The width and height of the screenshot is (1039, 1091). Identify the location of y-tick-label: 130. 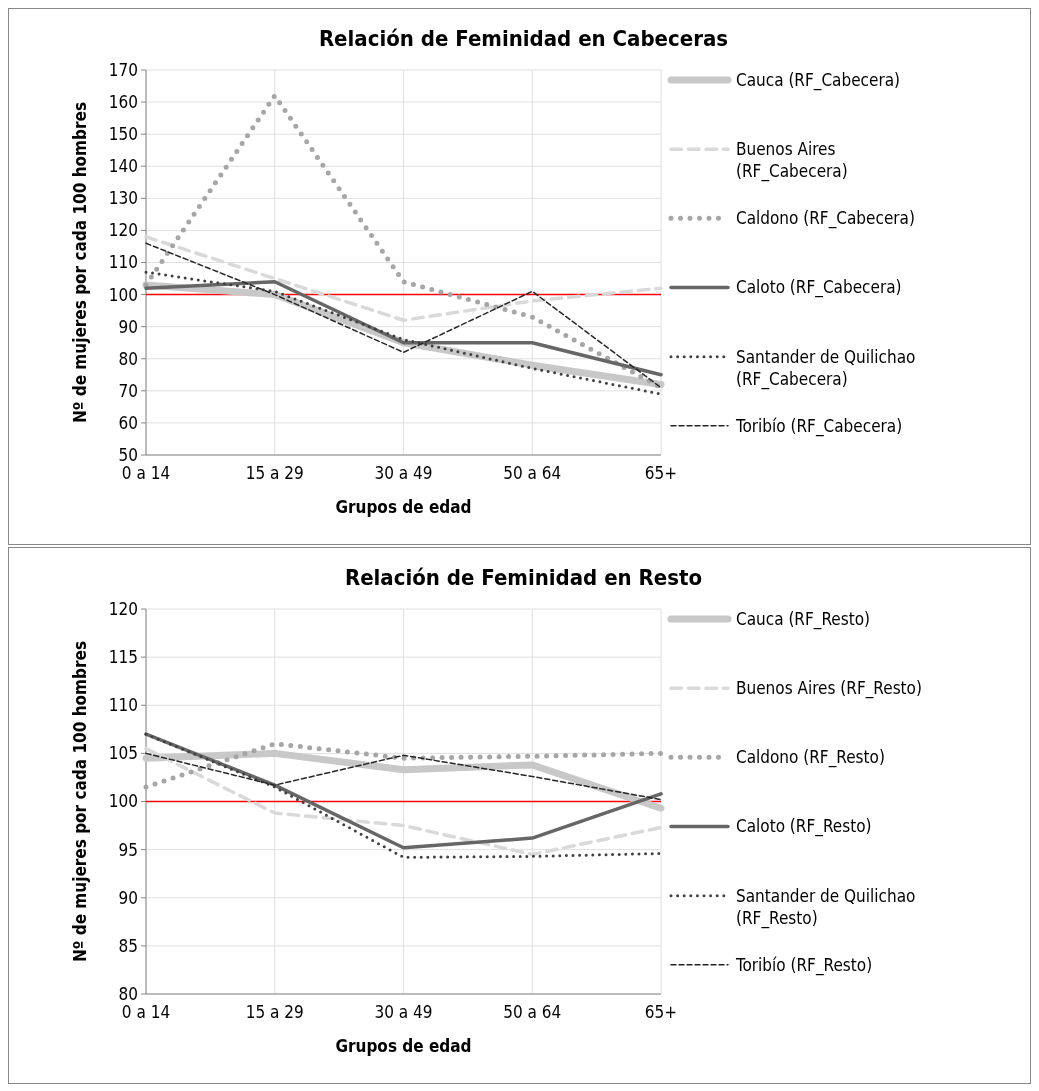
(123, 198).